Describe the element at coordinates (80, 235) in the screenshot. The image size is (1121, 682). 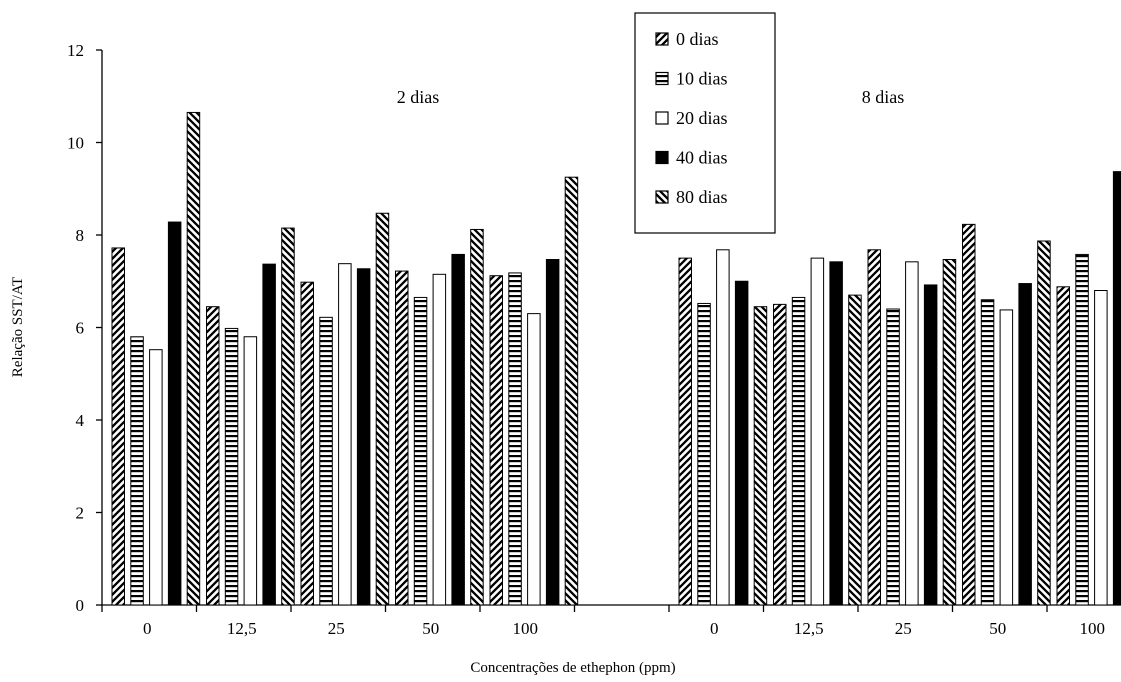
I see `y-tick-label: 8` at that location.